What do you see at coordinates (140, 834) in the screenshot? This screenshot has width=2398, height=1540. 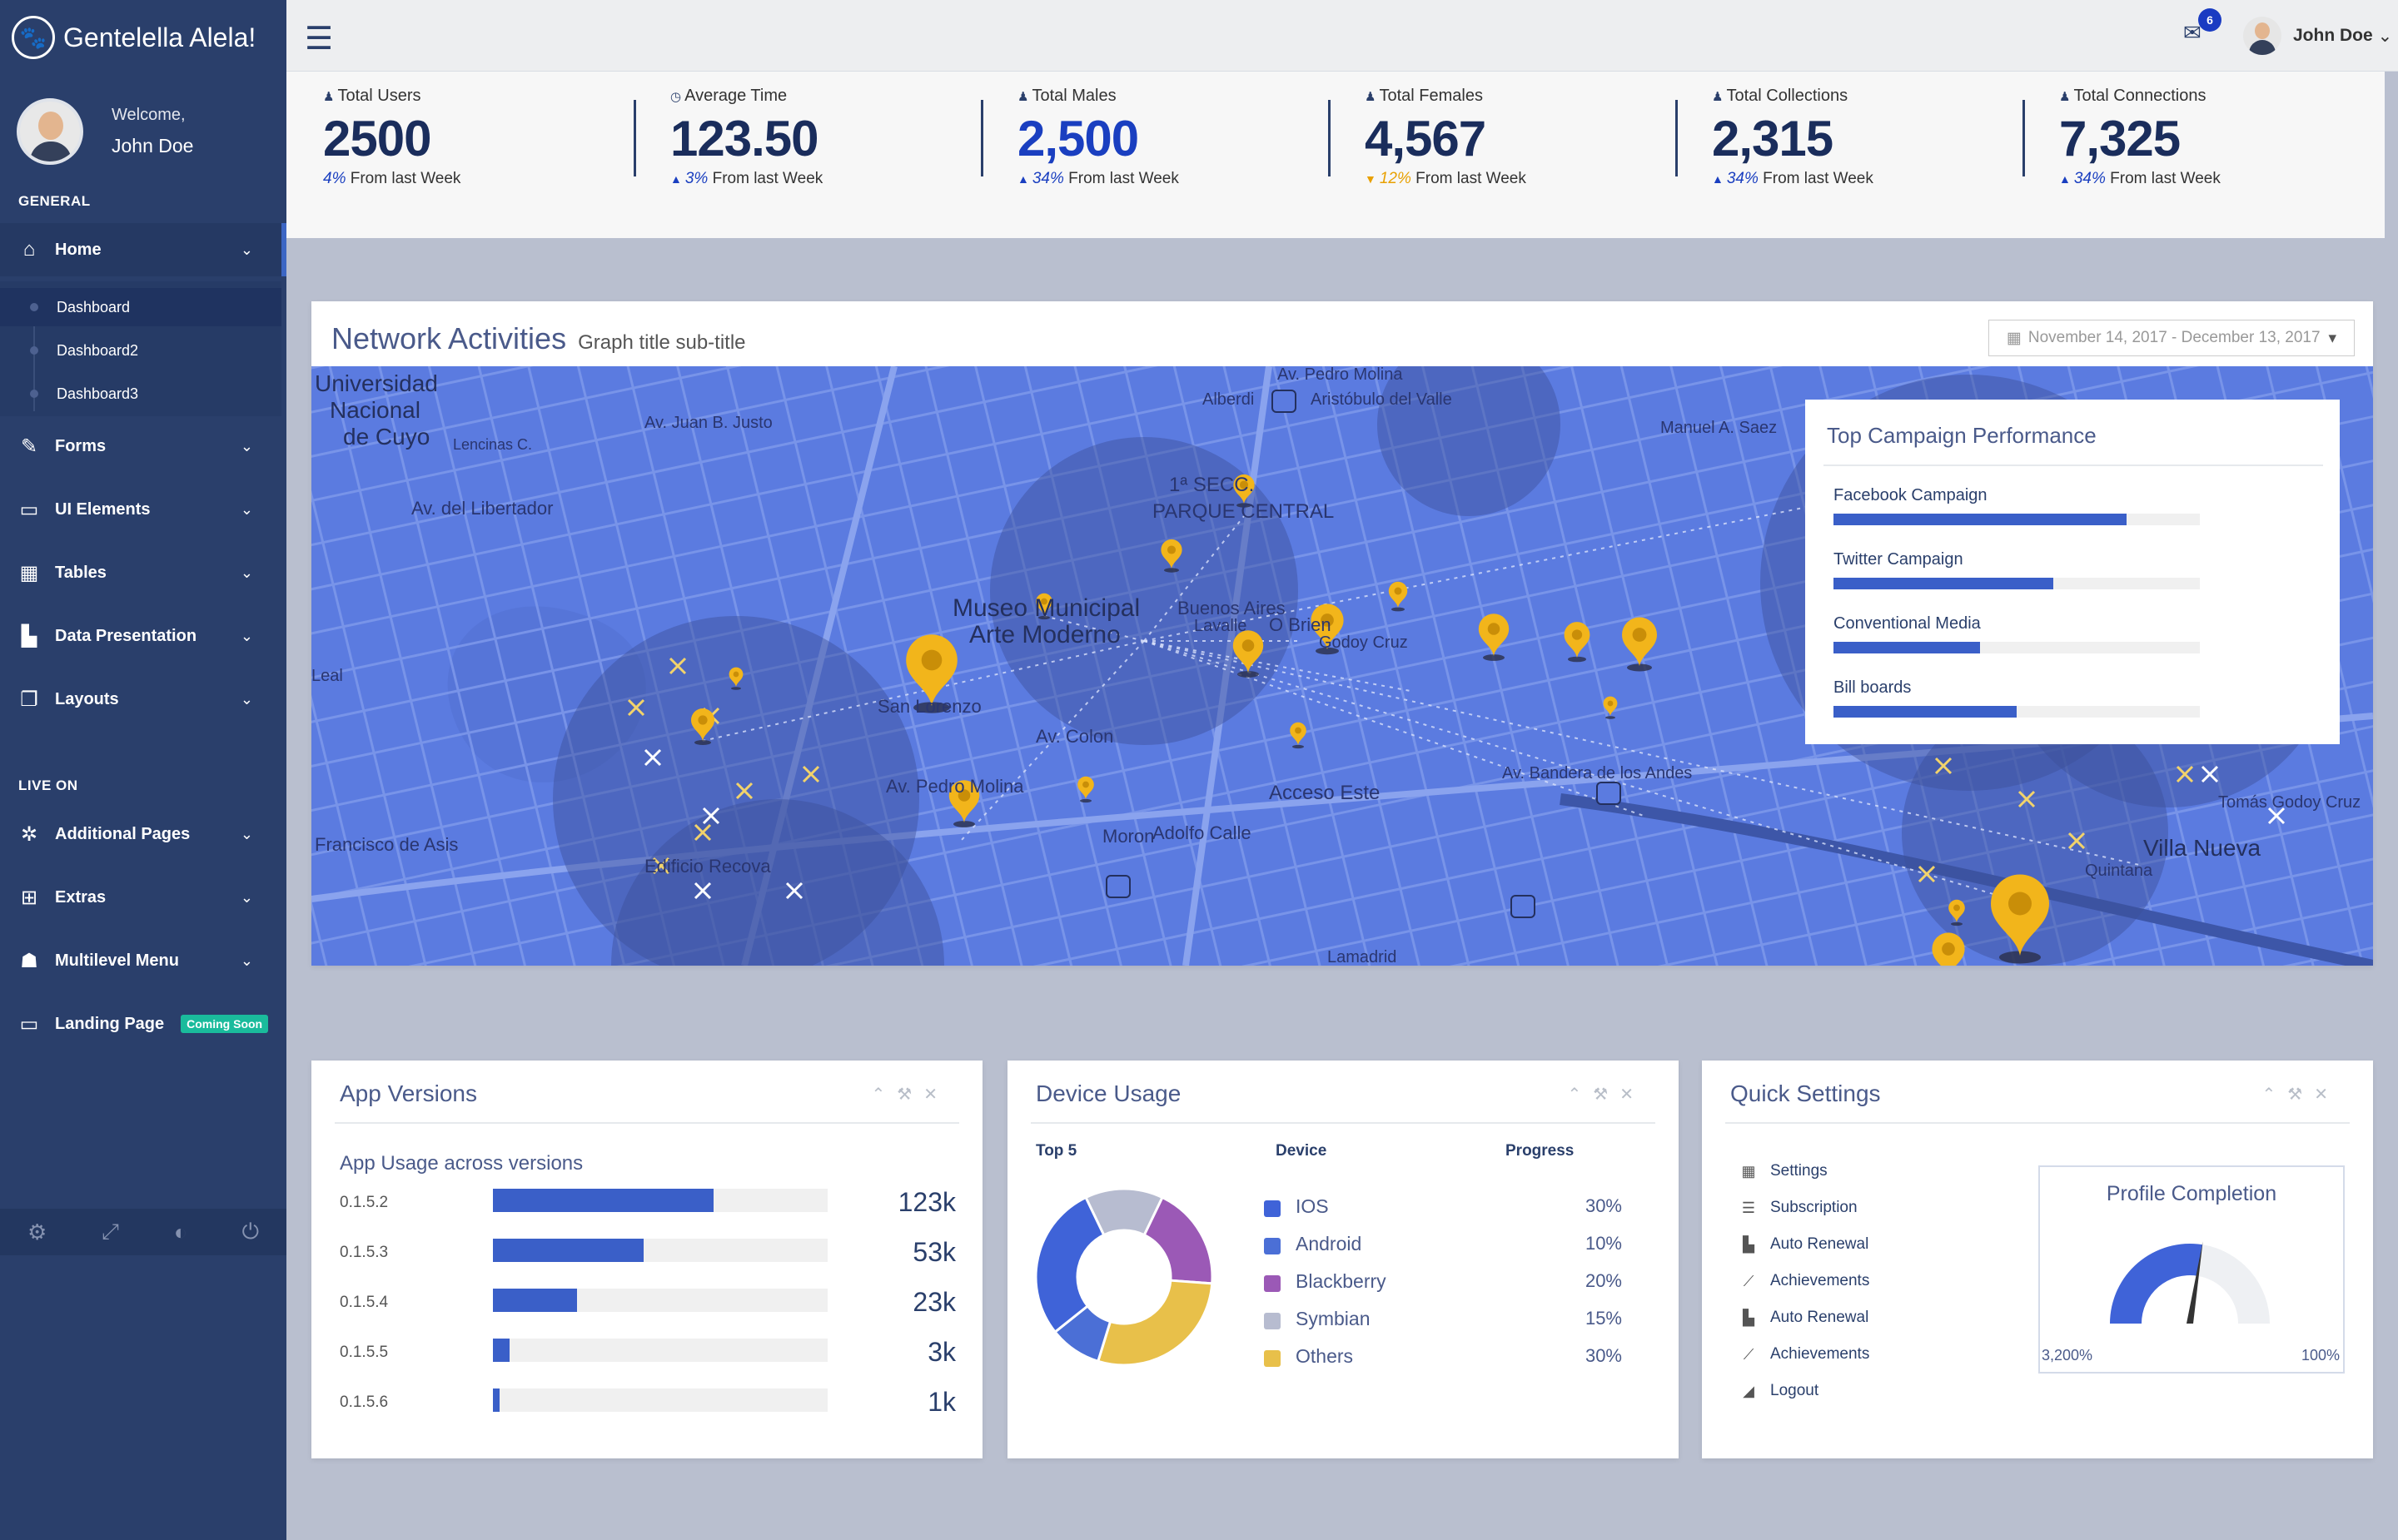 I see `sidebar-item-additional-pages: ✲ Additional Pages ⌄` at bounding box center [140, 834].